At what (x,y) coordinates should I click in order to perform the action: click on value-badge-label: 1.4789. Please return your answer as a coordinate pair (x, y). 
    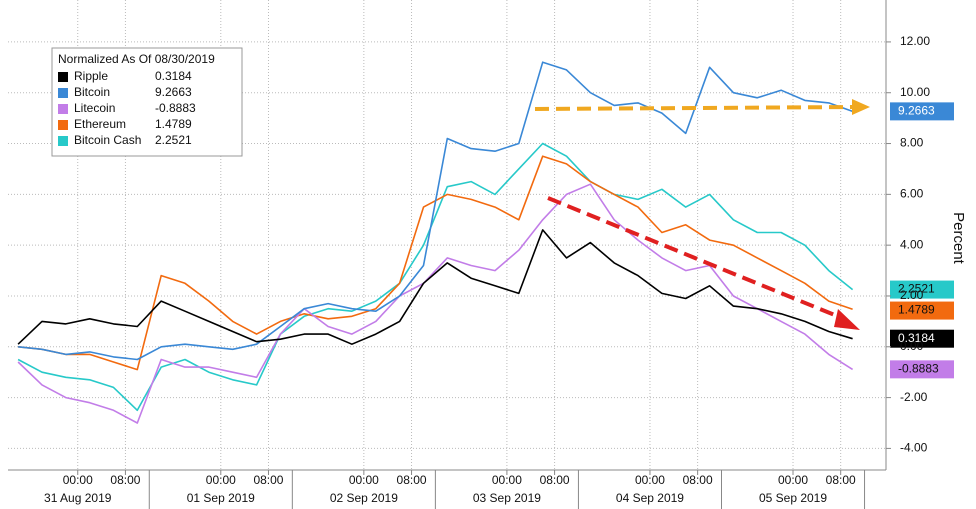
    Looking at the image, I should click on (916, 310).